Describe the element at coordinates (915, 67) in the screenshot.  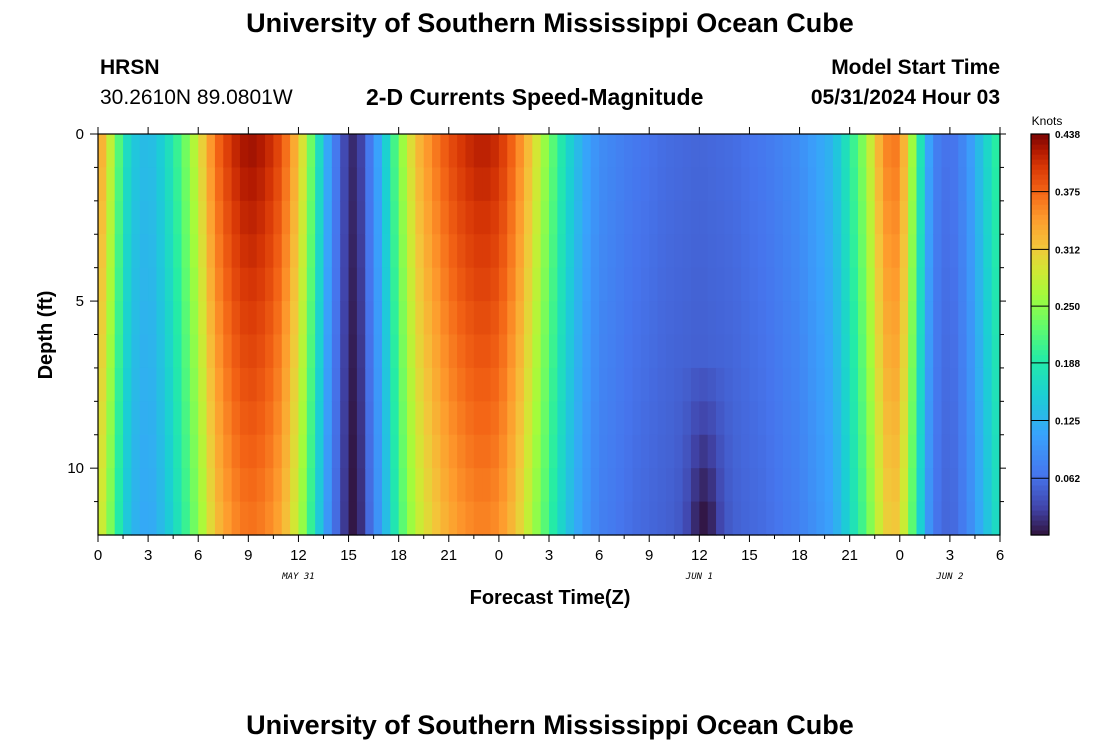
I see `model-start-label: Model Start Time` at that location.